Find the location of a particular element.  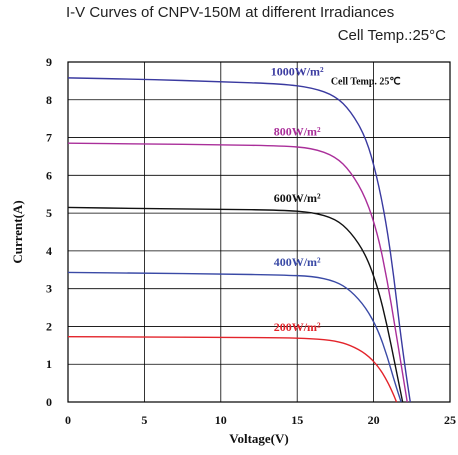

y-tick-label: 5 is located at coordinates (49, 213).